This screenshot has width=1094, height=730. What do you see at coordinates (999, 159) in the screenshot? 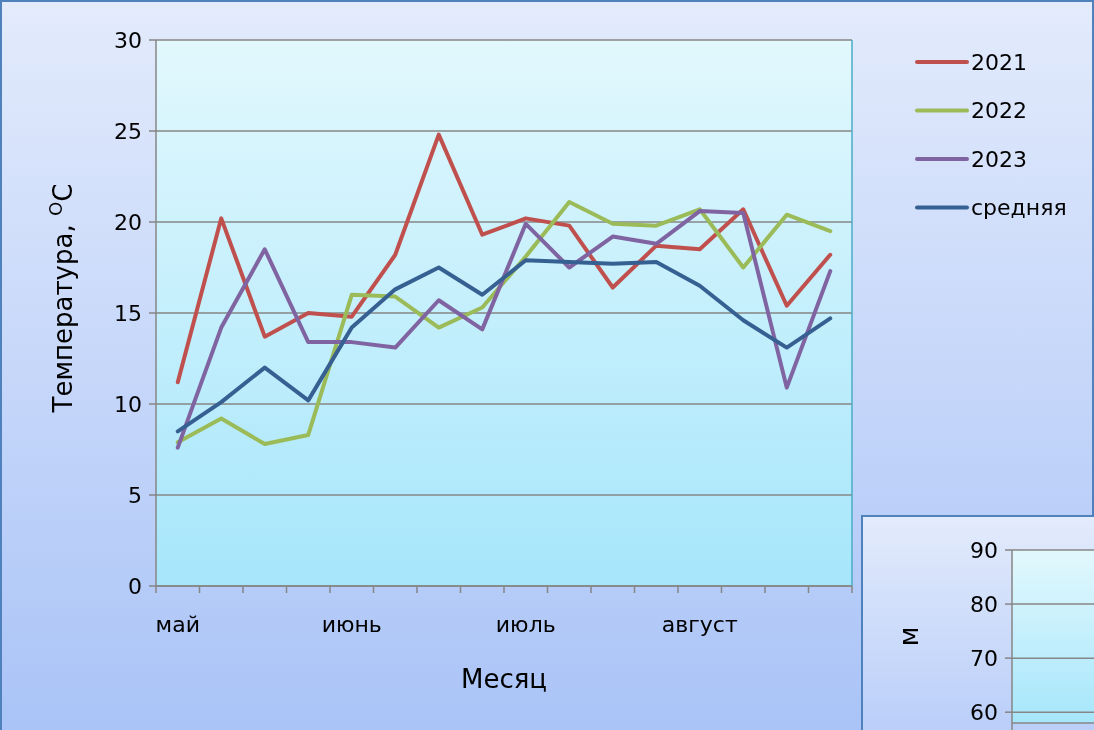
I see `legend-label: 2023` at bounding box center [999, 159].